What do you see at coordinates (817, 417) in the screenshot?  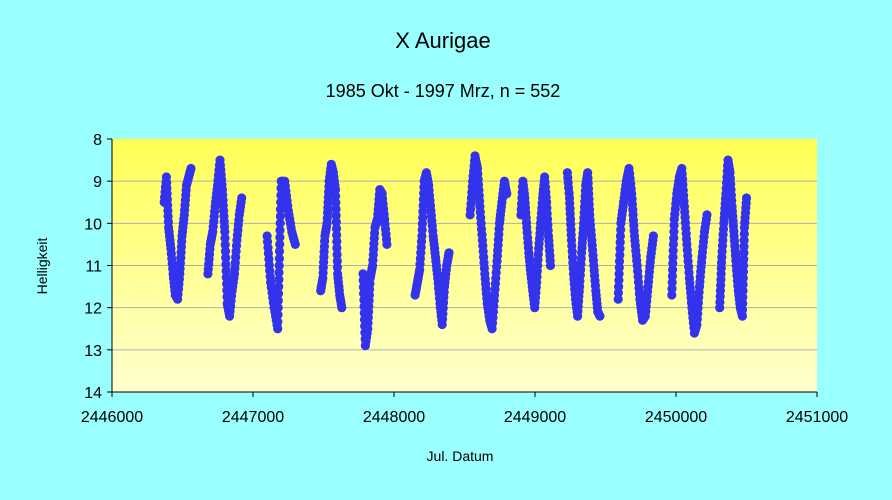 I see `x-tick-label: 2451000` at bounding box center [817, 417].